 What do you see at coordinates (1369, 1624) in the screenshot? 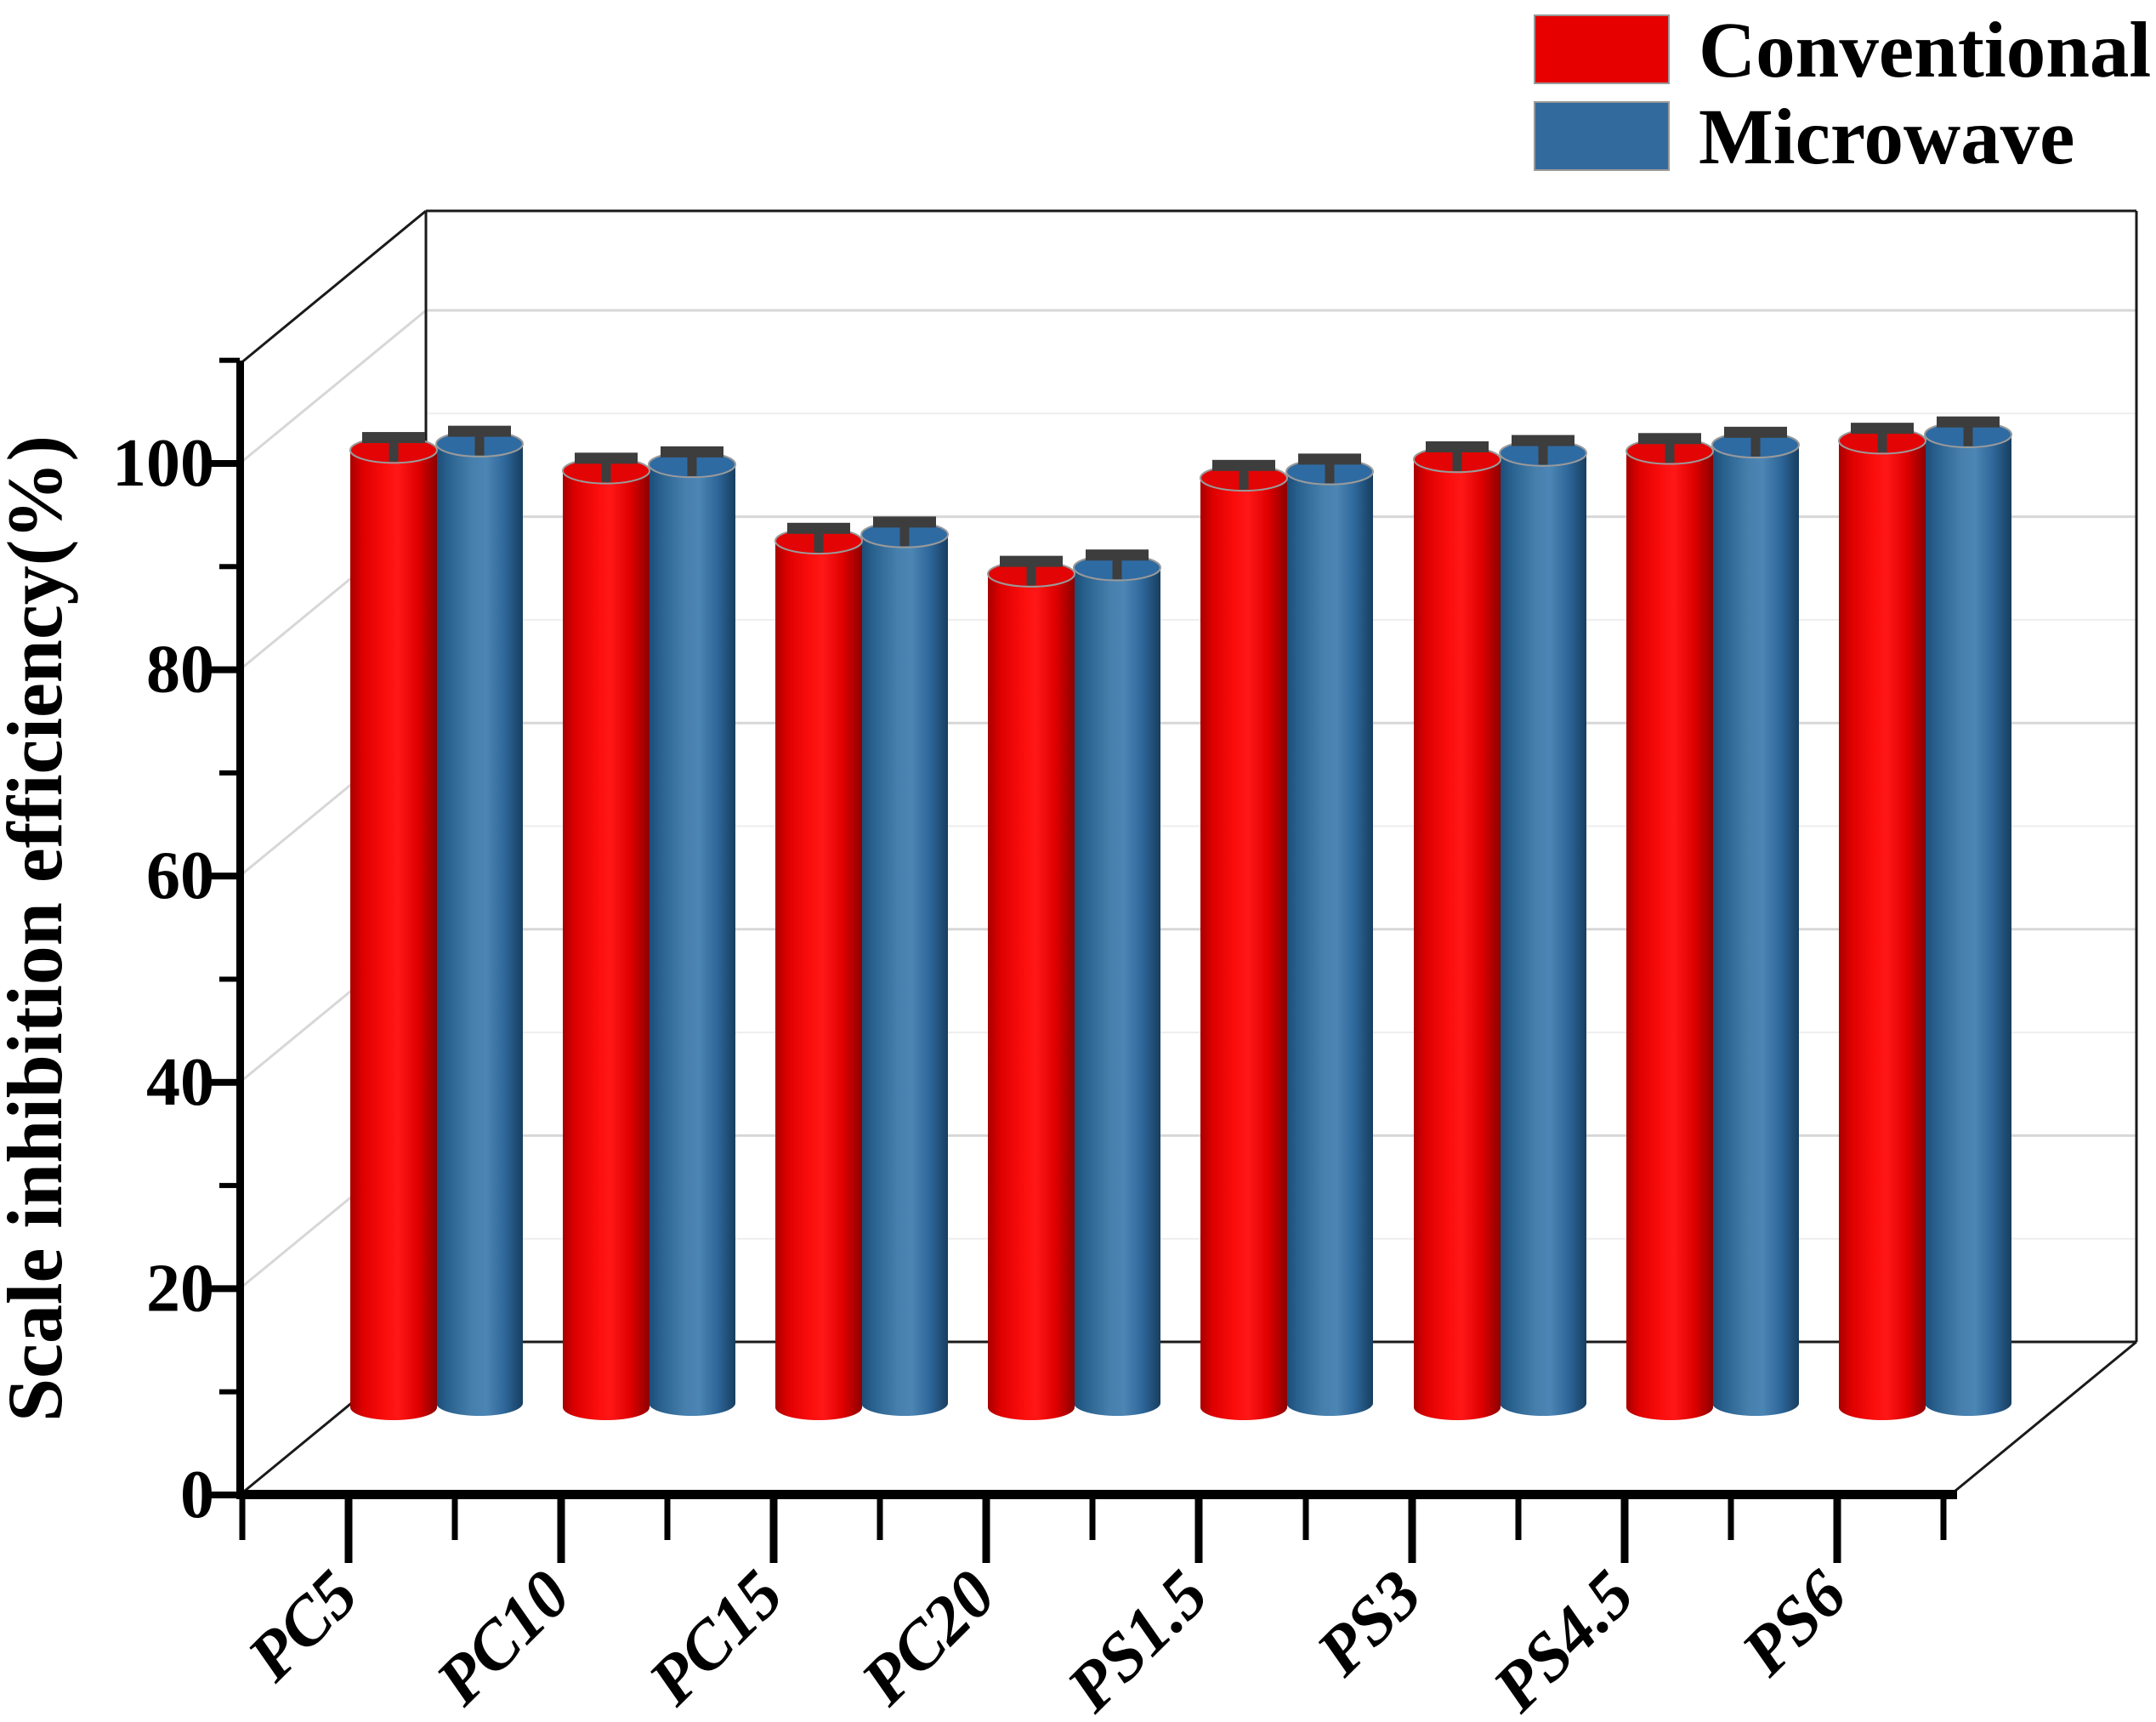
I see `x-category-label: PS3` at bounding box center [1369, 1624].